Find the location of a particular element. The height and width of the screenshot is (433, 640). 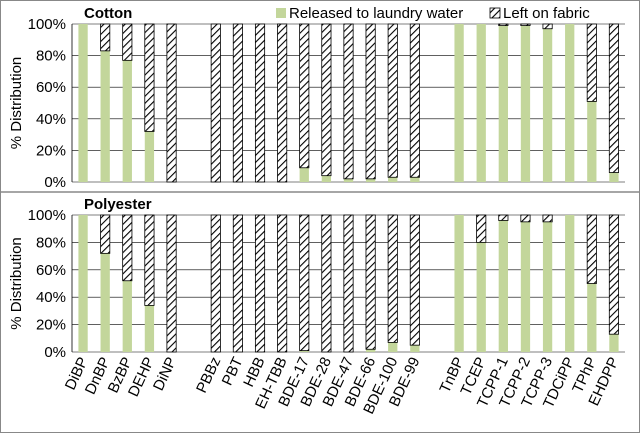

panel-title: Polyester is located at coordinates (118, 204).